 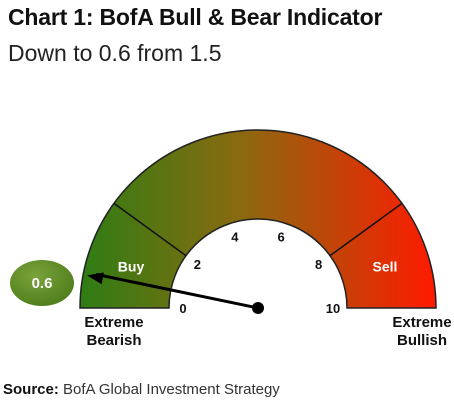 I want to click on value-label: 0.6, so click(x=42, y=283).